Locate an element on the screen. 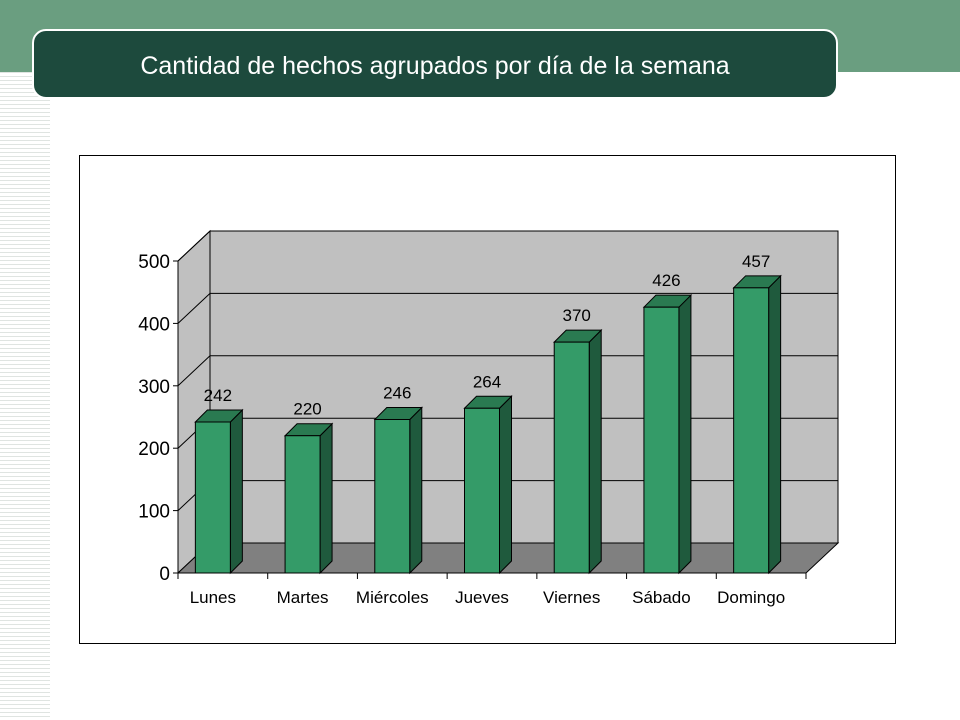 This screenshot has width=960, height=720. bar-domingo is located at coordinates (757, 424).